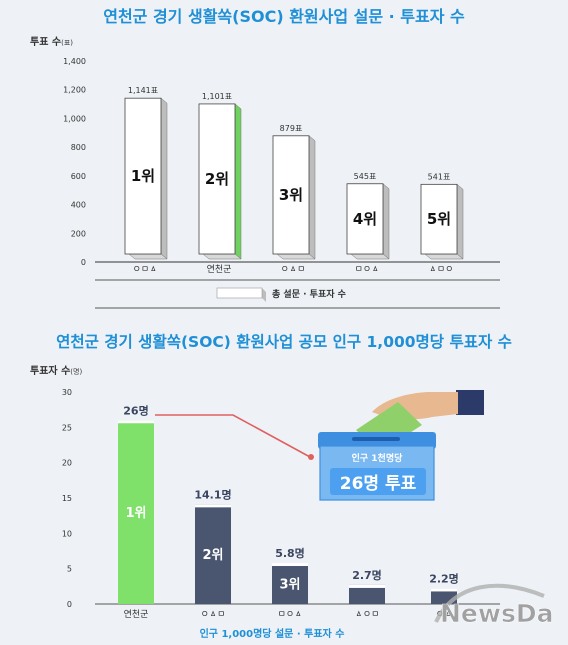  What do you see at coordinates (78, 176) in the screenshot?
I see `chart1-y-tick-label: 600` at bounding box center [78, 176].